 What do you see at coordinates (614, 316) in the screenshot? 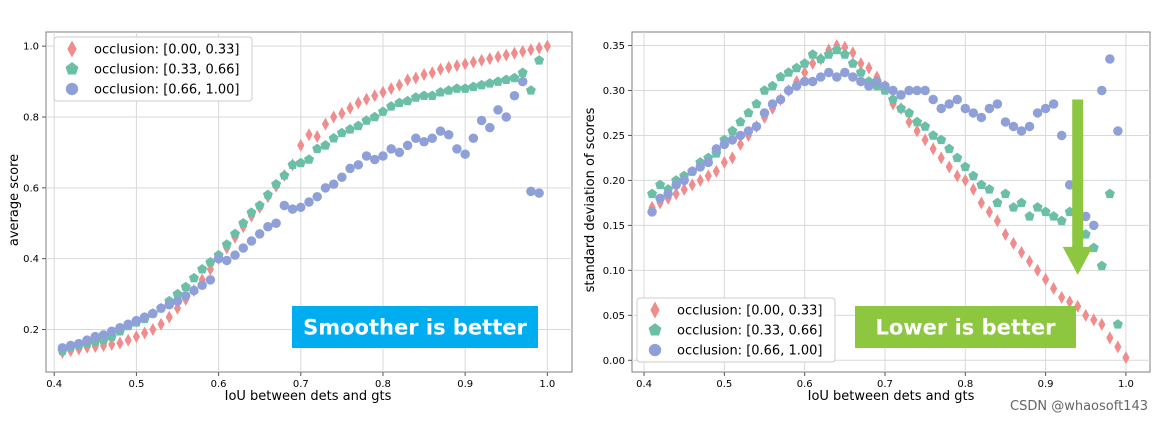
I see `y-tick-label: 0.05` at bounding box center [614, 316].